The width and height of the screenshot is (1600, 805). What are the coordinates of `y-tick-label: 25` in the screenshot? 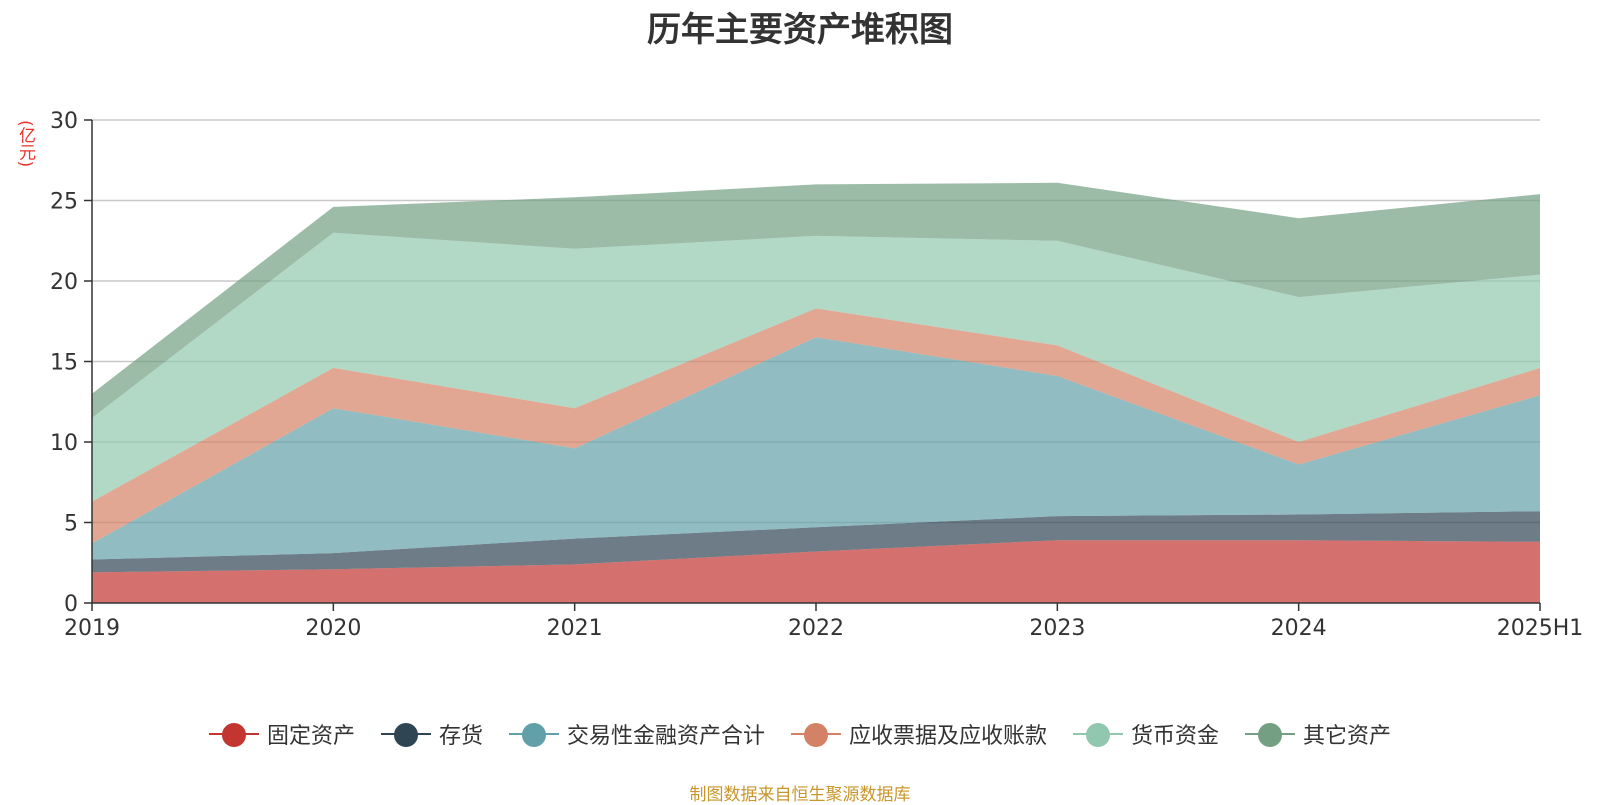 It's located at (64, 202).